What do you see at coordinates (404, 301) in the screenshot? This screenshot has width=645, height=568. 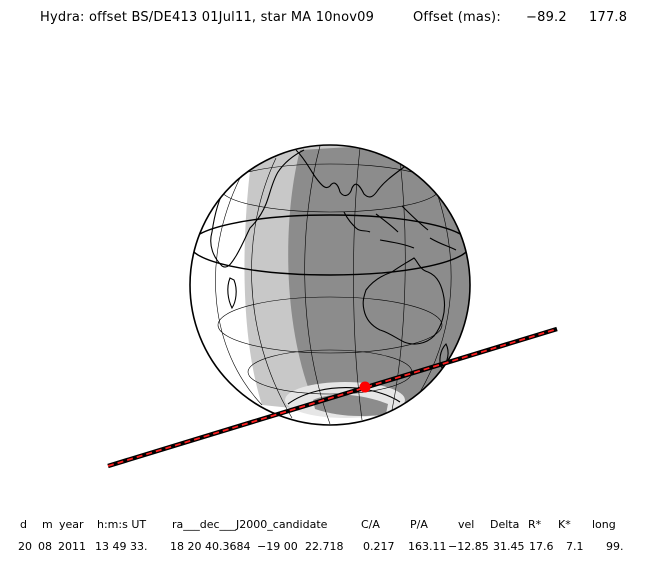 I see `australia-outline` at bounding box center [404, 301].